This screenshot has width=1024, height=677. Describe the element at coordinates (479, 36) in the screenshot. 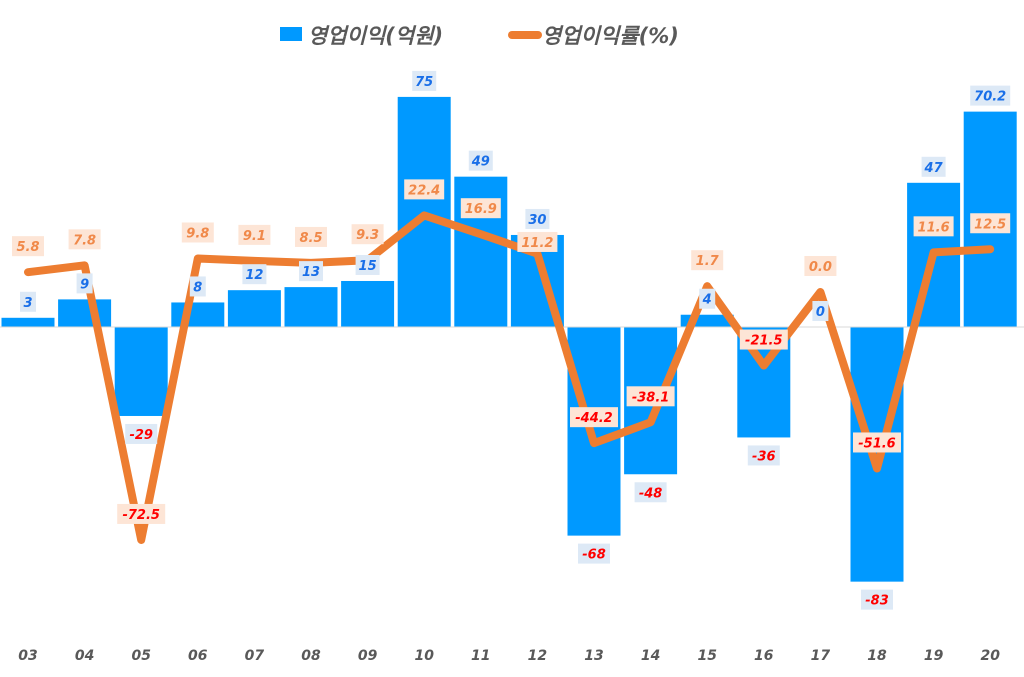

I see `legend: 영업이익(억원) 영업이익률(%)` at that location.